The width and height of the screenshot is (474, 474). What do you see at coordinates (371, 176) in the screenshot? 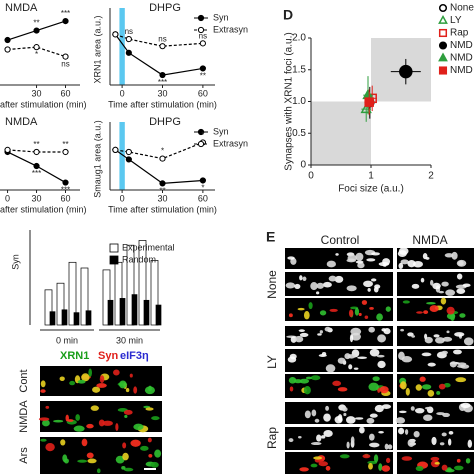
I see `x-tick-label: 1` at bounding box center [371, 176].